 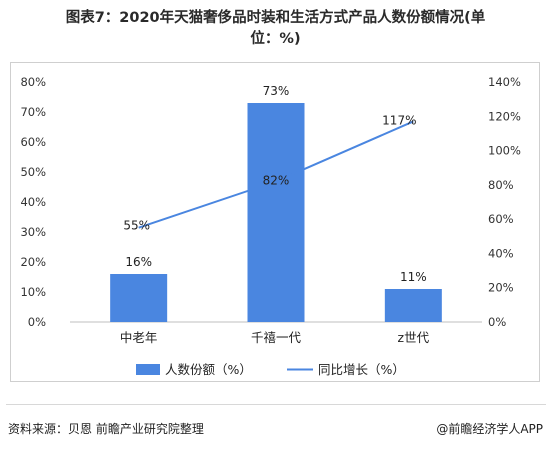 What do you see at coordinates (501, 253) in the screenshot?
I see `right-axis-tick-label: 40%` at bounding box center [501, 253].